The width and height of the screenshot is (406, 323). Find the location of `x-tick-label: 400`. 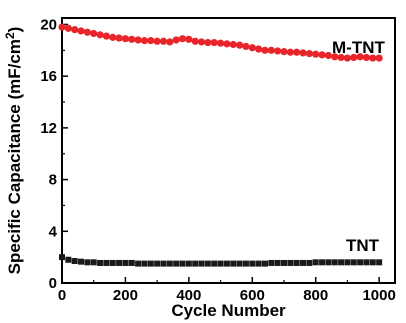

x-tick-label: 400 is located at coordinates (188, 295).